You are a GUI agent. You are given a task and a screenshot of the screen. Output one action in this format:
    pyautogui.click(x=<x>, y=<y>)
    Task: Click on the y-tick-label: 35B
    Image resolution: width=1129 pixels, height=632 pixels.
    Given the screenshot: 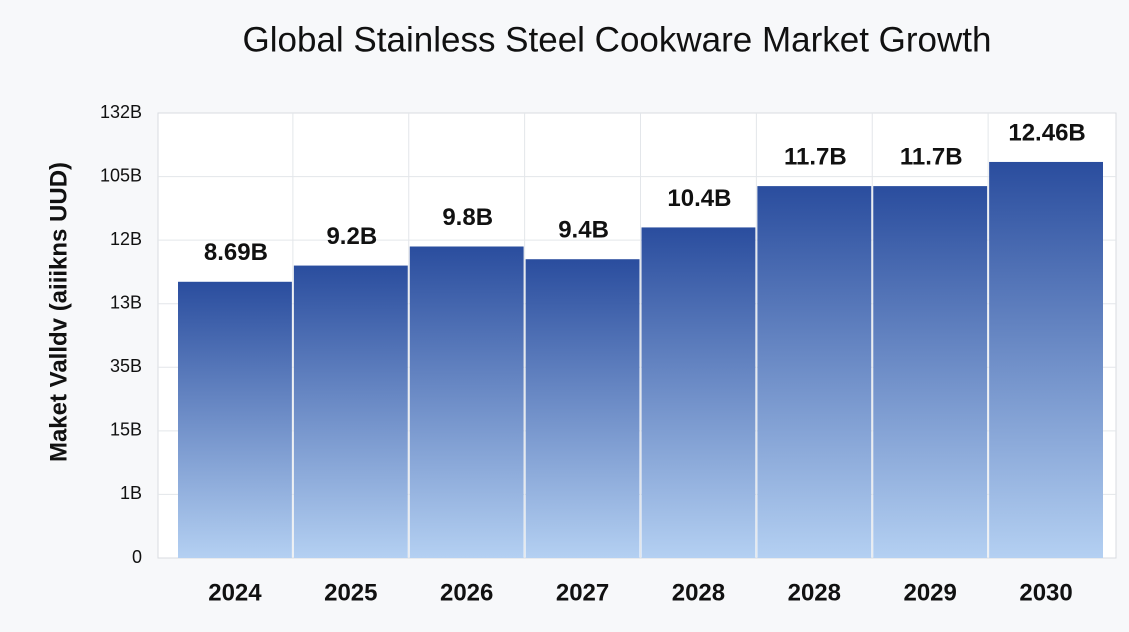 What is the action you would take?
    pyautogui.click(x=126, y=366)
    